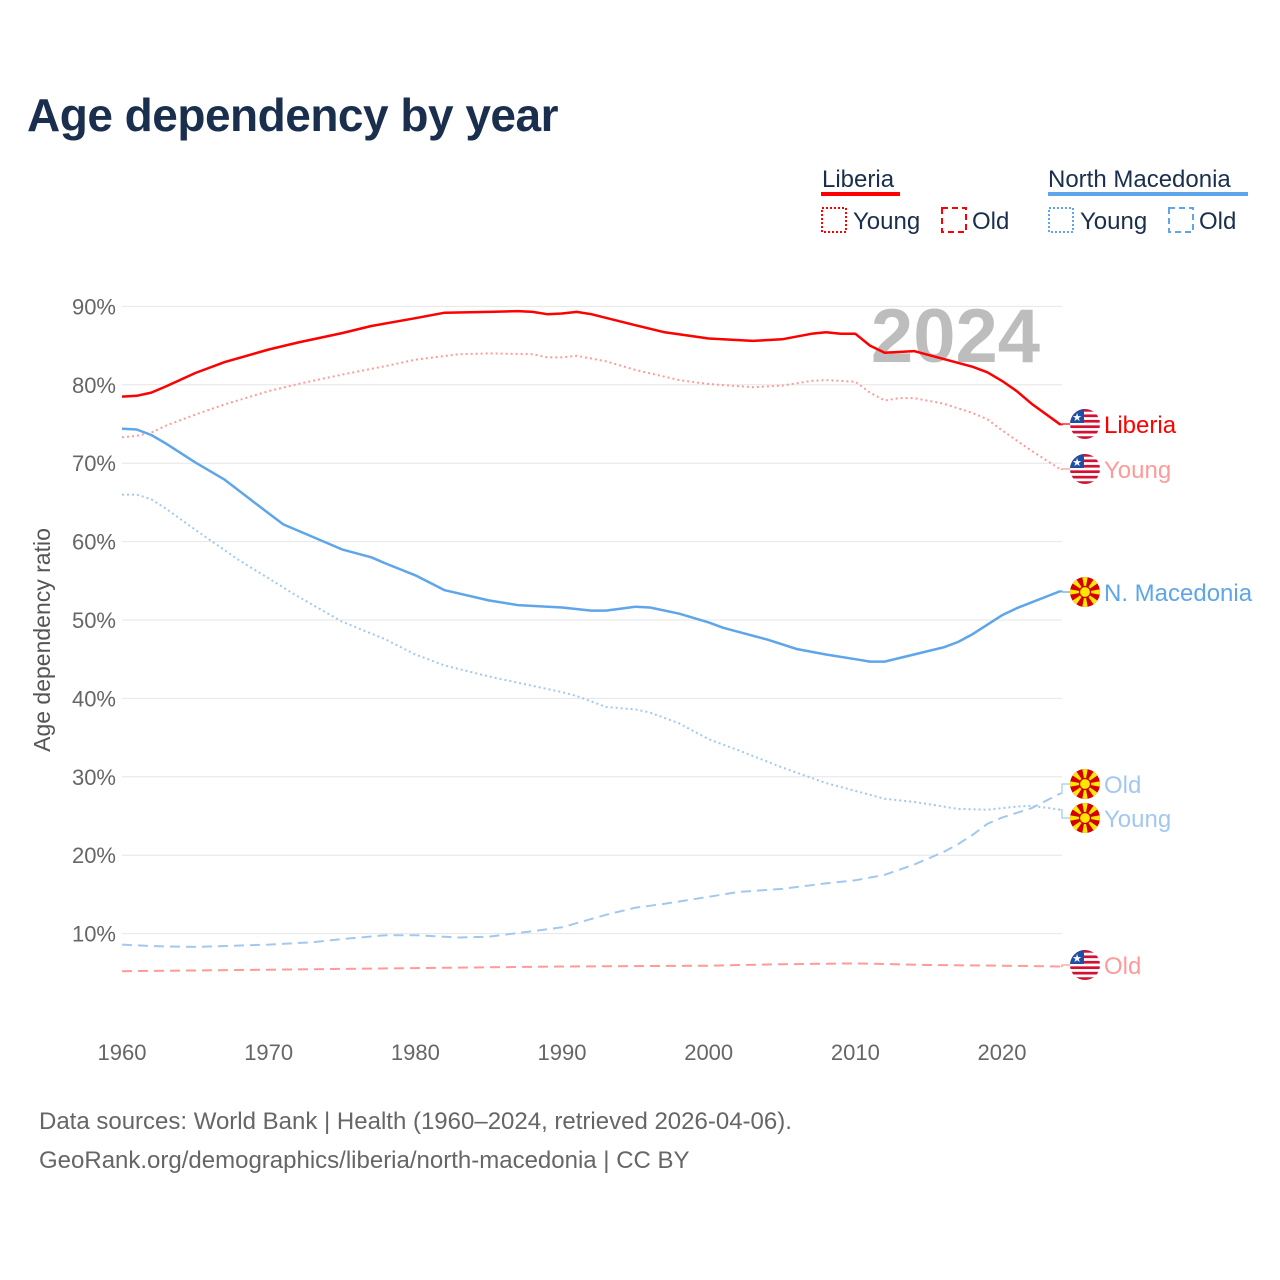 The height and width of the screenshot is (1280, 1280). What do you see at coordinates (591, 967) in the screenshot?
I see `series-line-liberia-old` at bounding box center [591, 967].